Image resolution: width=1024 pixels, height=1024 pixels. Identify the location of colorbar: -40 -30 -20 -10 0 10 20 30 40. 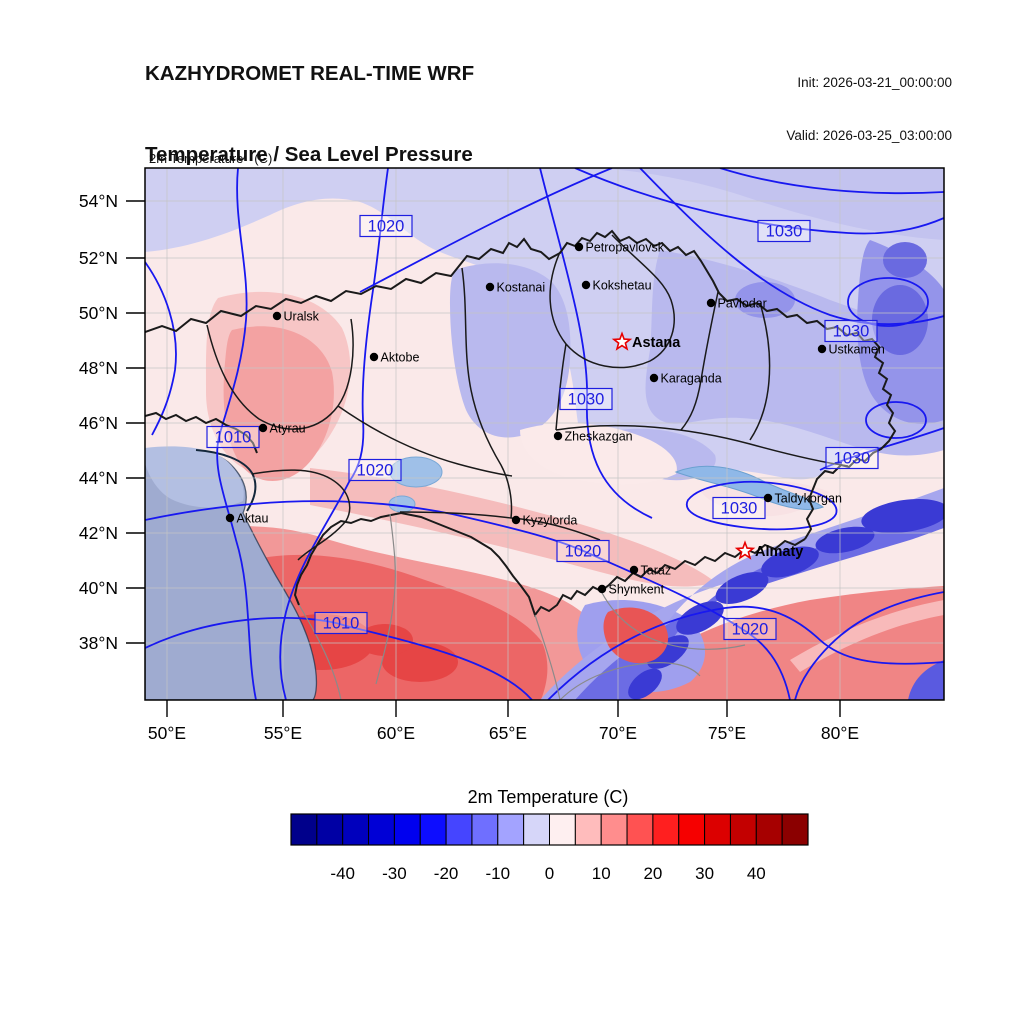
(549, 848).